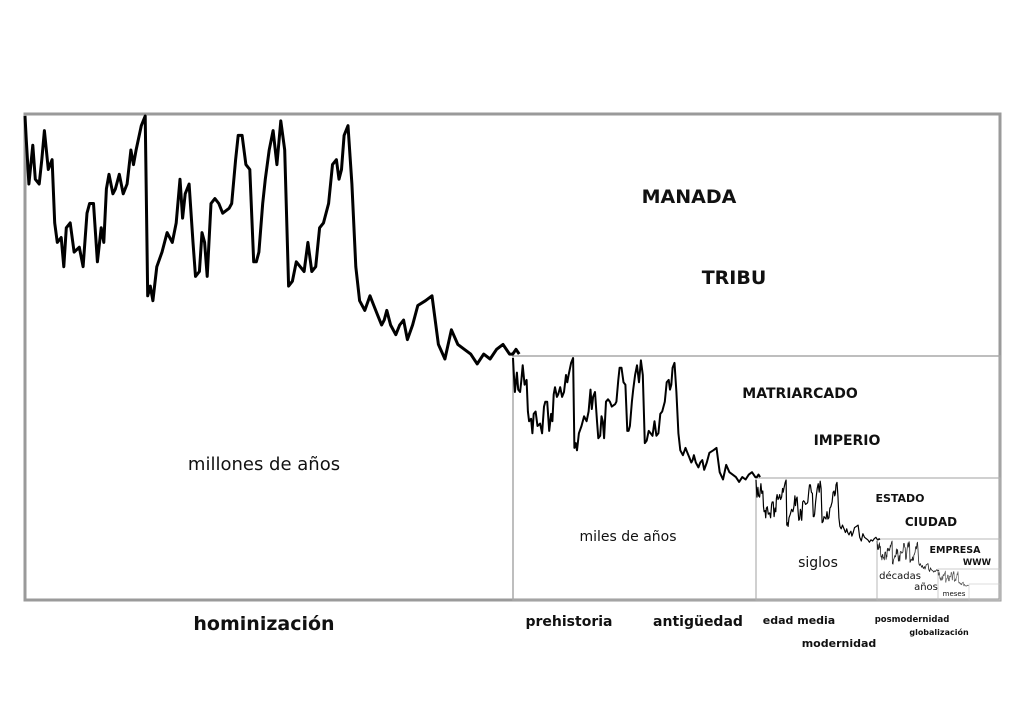 The image size is (1024, 724). What do you see at coordinates (939, 632) in the screenshot?
I see `label-globalizacion: globalización` at bounding box center [939, 632].